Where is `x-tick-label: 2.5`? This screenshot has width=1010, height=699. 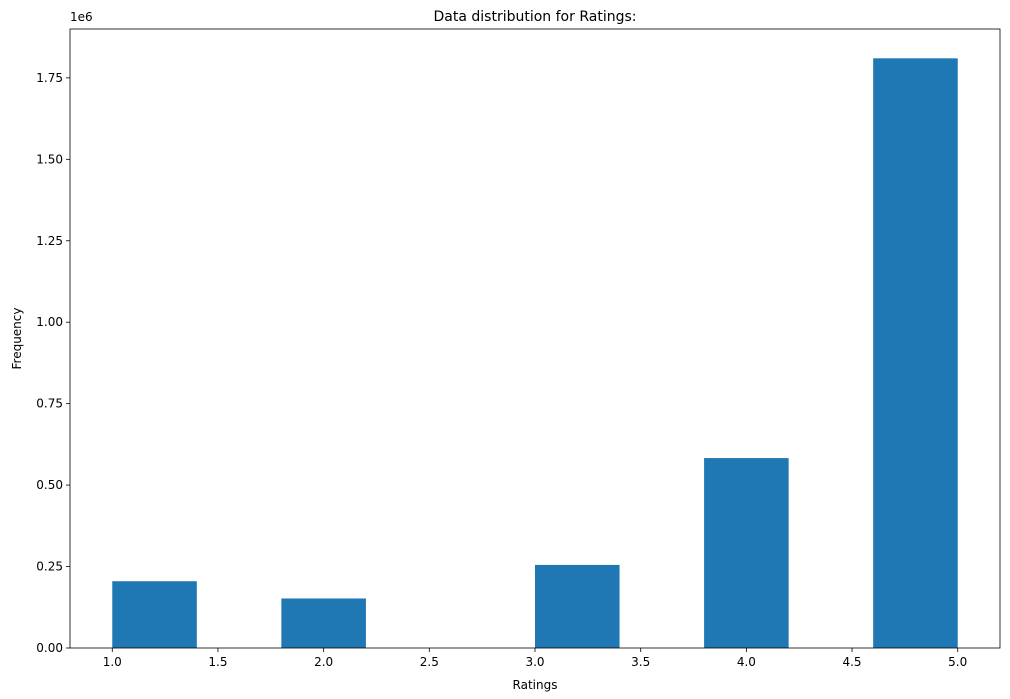
x-tick-label: 2.5 is located at coordinates (429, 662).